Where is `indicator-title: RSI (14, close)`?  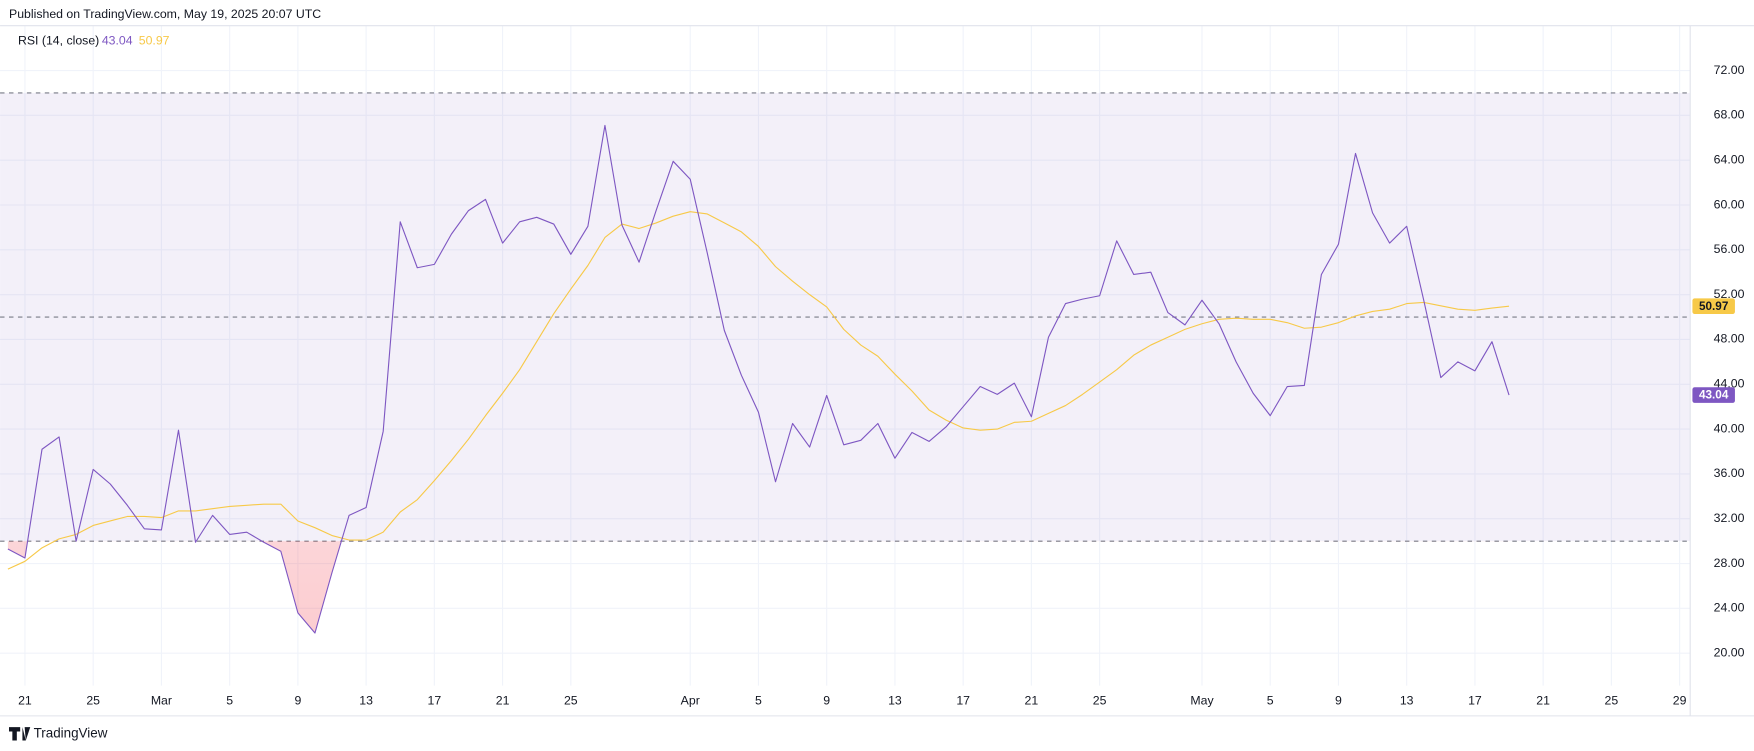
indicator-title: RSI (14, close) is located at coordinates (58, 41).